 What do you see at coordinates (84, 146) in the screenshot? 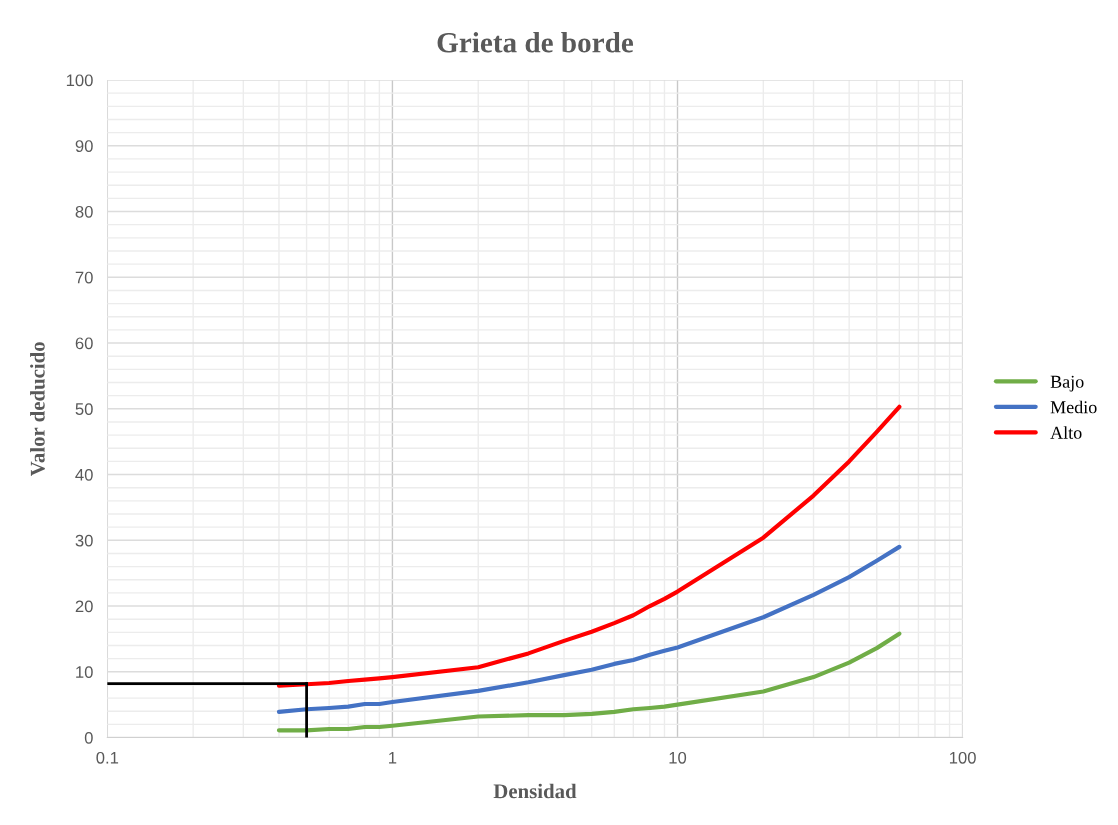
I see `y-tick-label: 90` at bounding box center [84, 146].